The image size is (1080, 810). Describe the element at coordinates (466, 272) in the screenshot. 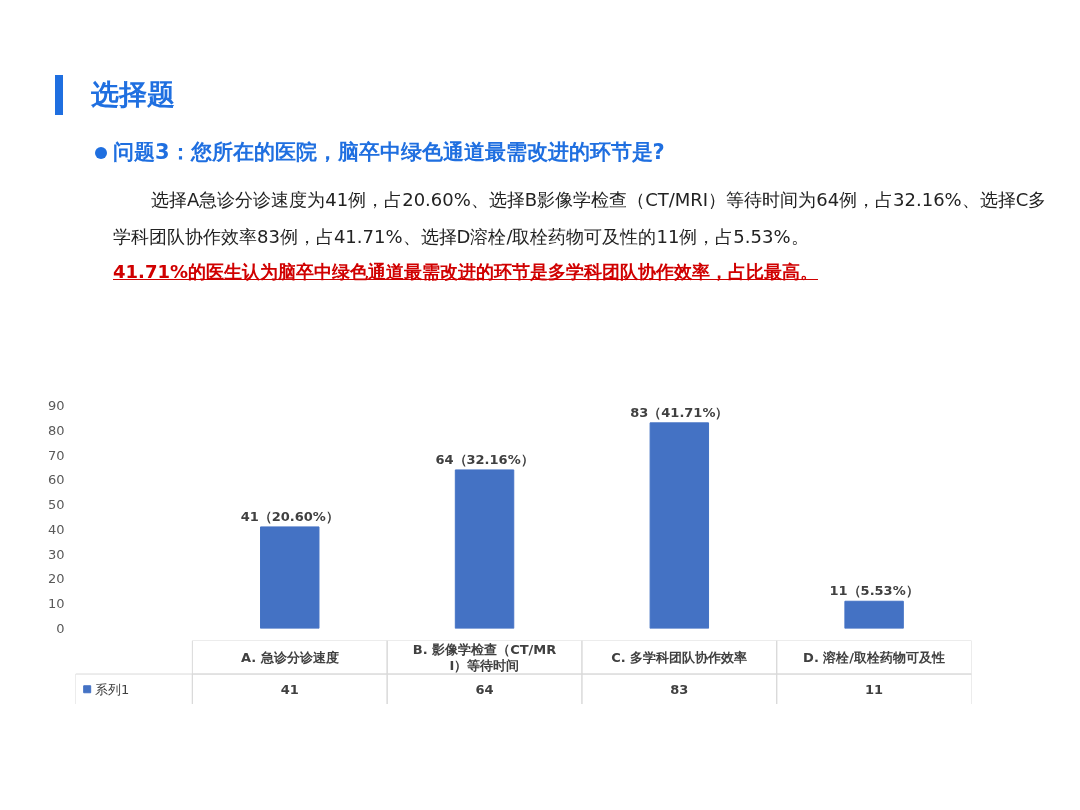

I see `text: 41.71%的医生认为脑卒中绿色通道最需改进的环节是多学科团队协作效率，占比最高。` at that location.